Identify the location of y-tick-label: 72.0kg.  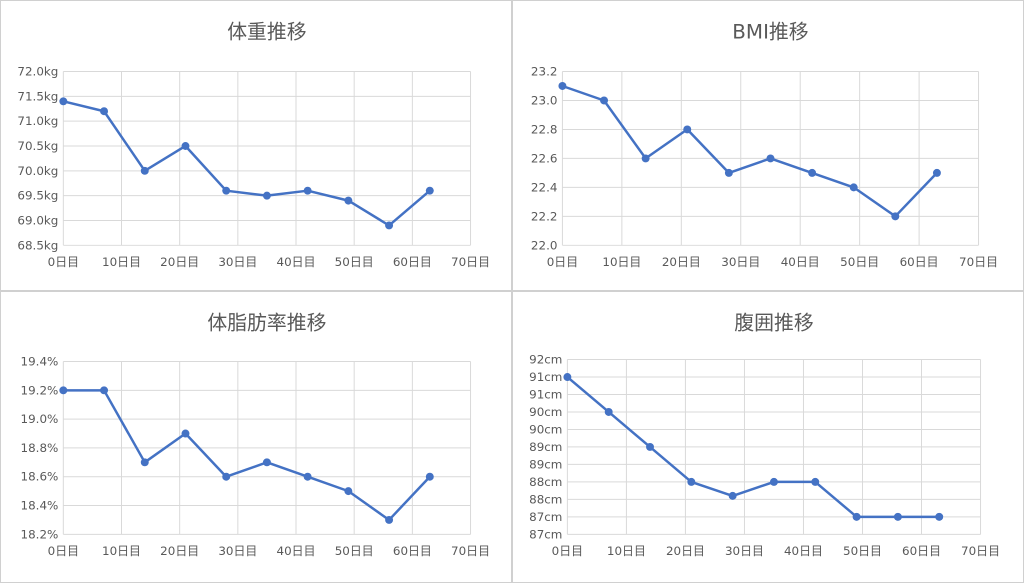
(37, 71).